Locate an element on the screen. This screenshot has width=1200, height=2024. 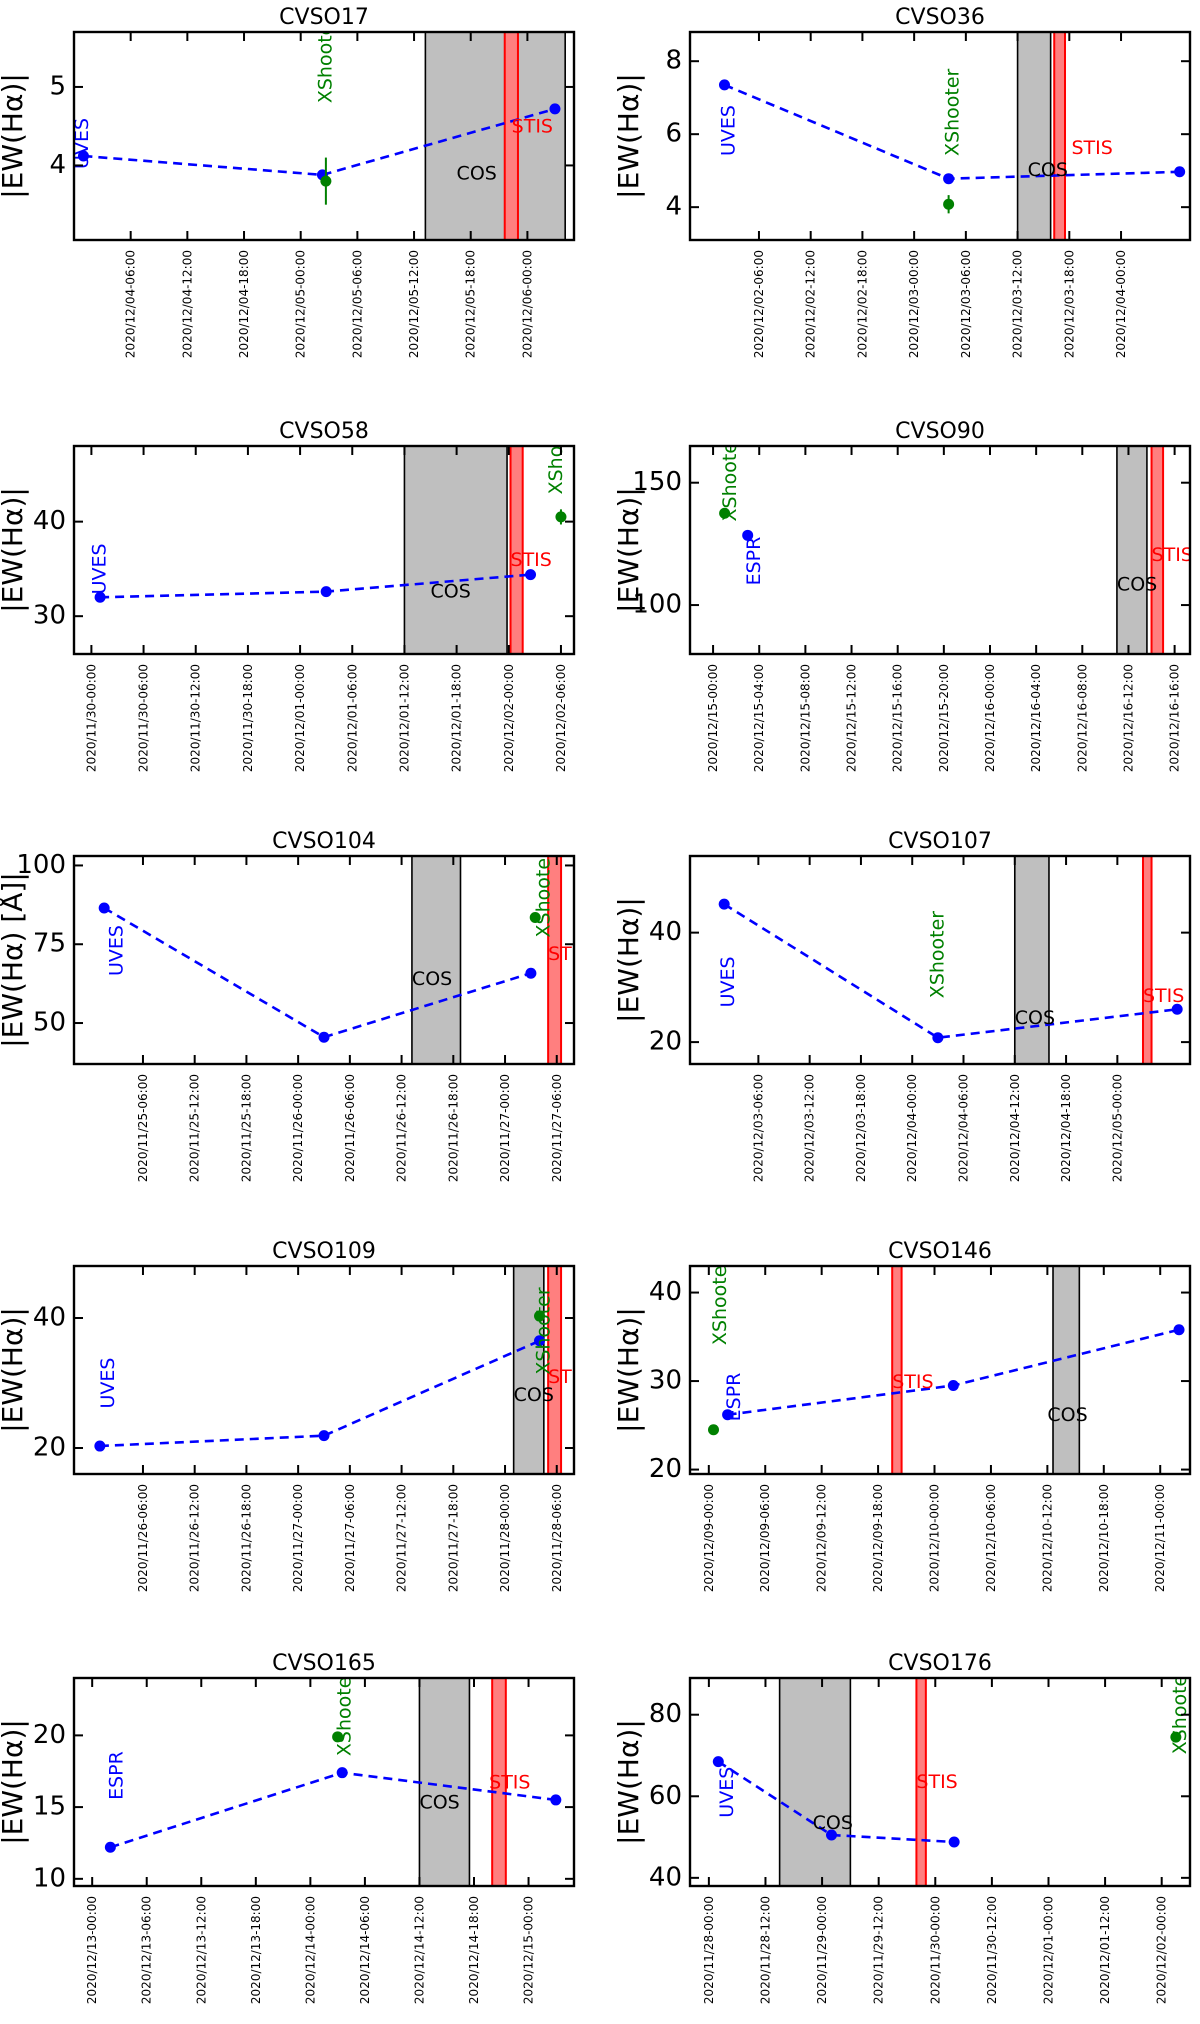
y-tick-label: 4 is located at coordinates (673, 207).